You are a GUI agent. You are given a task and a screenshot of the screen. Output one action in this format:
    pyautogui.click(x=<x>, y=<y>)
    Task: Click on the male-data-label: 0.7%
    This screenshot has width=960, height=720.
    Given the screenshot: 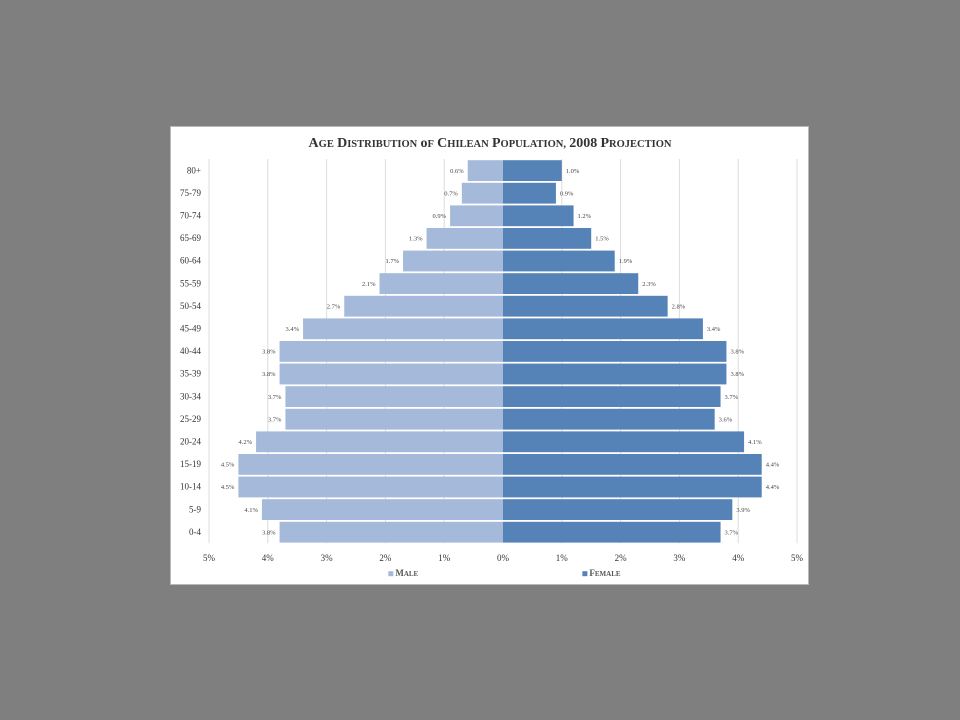 What is the action you would take?
    pyautogui.click(x=451, y=193)
    